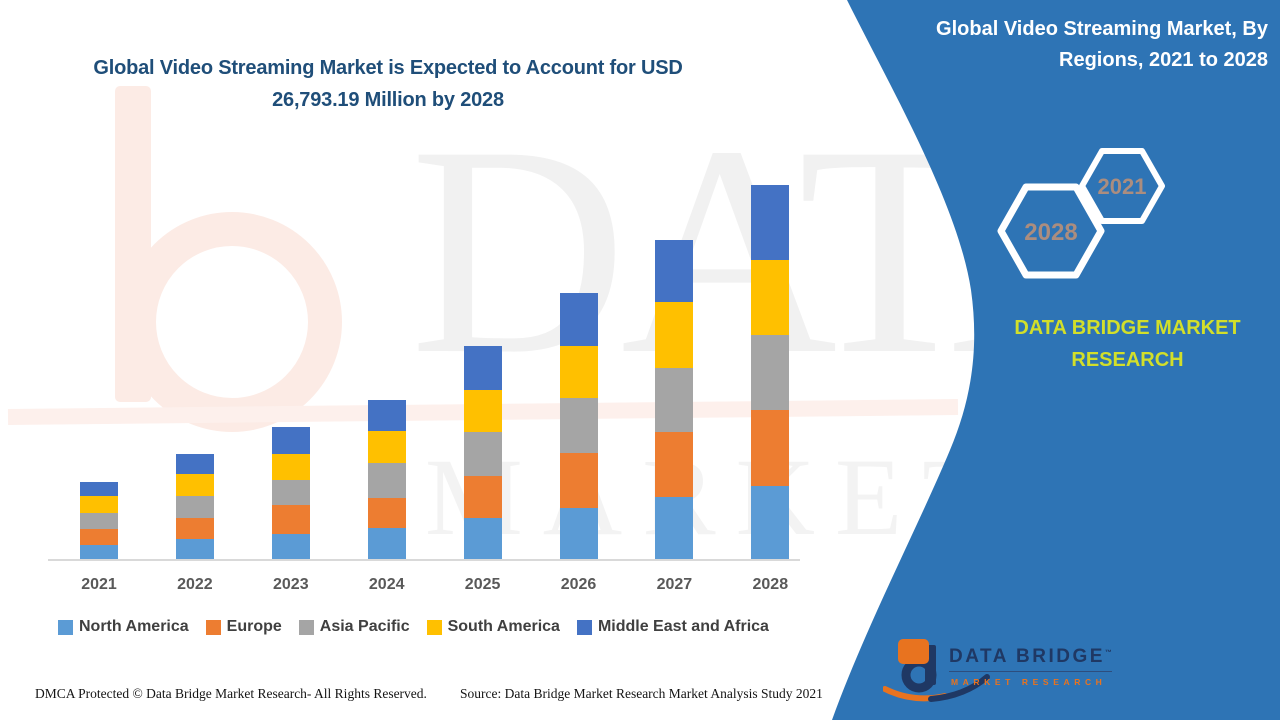  What do you see at coordinates (1163, 60) in the screenshot?
I see `side-panel-title-line2: Regions, 2021 to 2028` at bounding box center [1163, 60].